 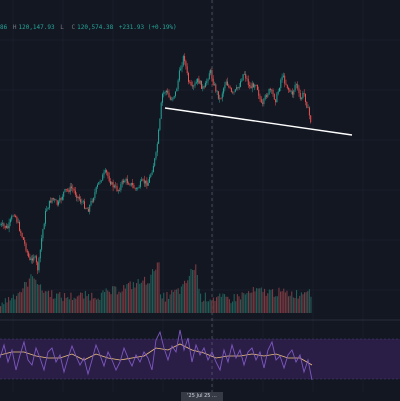 What do you see at coordinates (14, 27) in the screenshot?
I see `ohlc-high-key: H` at bounding box center [14, 27].